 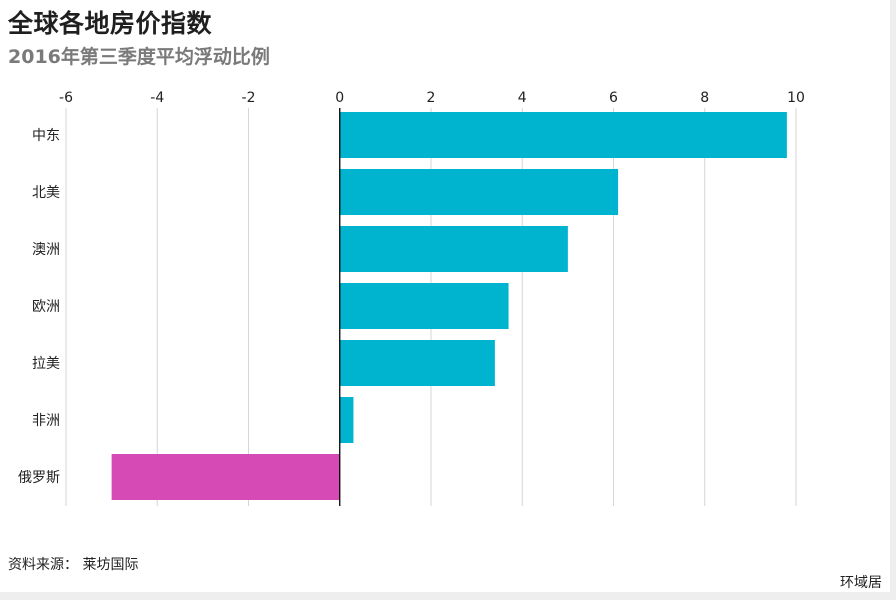 What do you see at coordinates (46, 364) in the screenshot?
I see `category-label: 拉美` at bounding box center [46, 364].